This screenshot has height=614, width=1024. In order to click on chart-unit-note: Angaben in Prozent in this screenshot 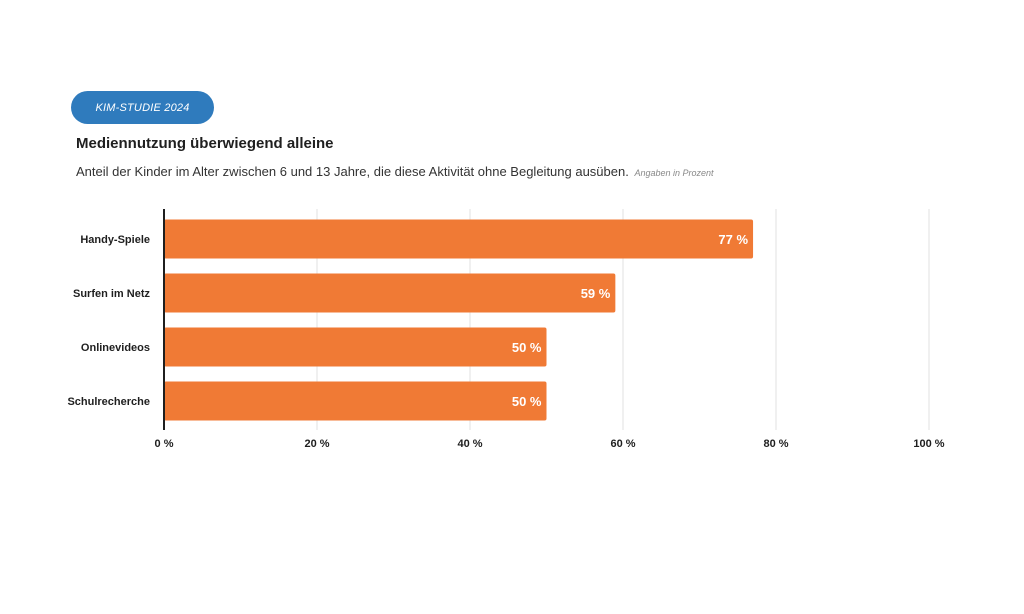, I will do `click(674, 173)`.